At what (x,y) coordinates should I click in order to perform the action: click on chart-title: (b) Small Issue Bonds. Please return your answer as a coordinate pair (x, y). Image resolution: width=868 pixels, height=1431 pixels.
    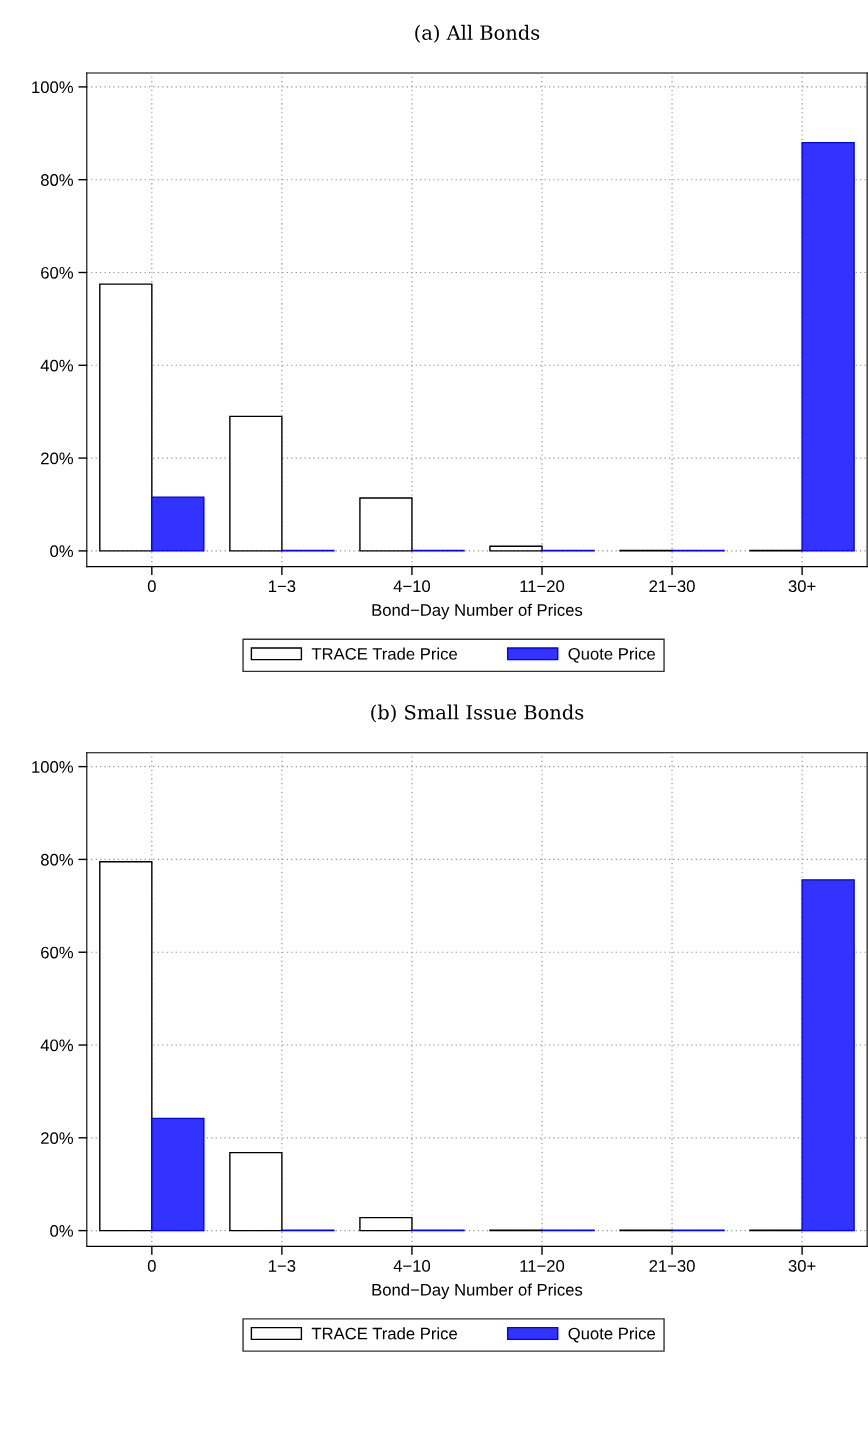
    Looking at the image, I should click on (477, 713).